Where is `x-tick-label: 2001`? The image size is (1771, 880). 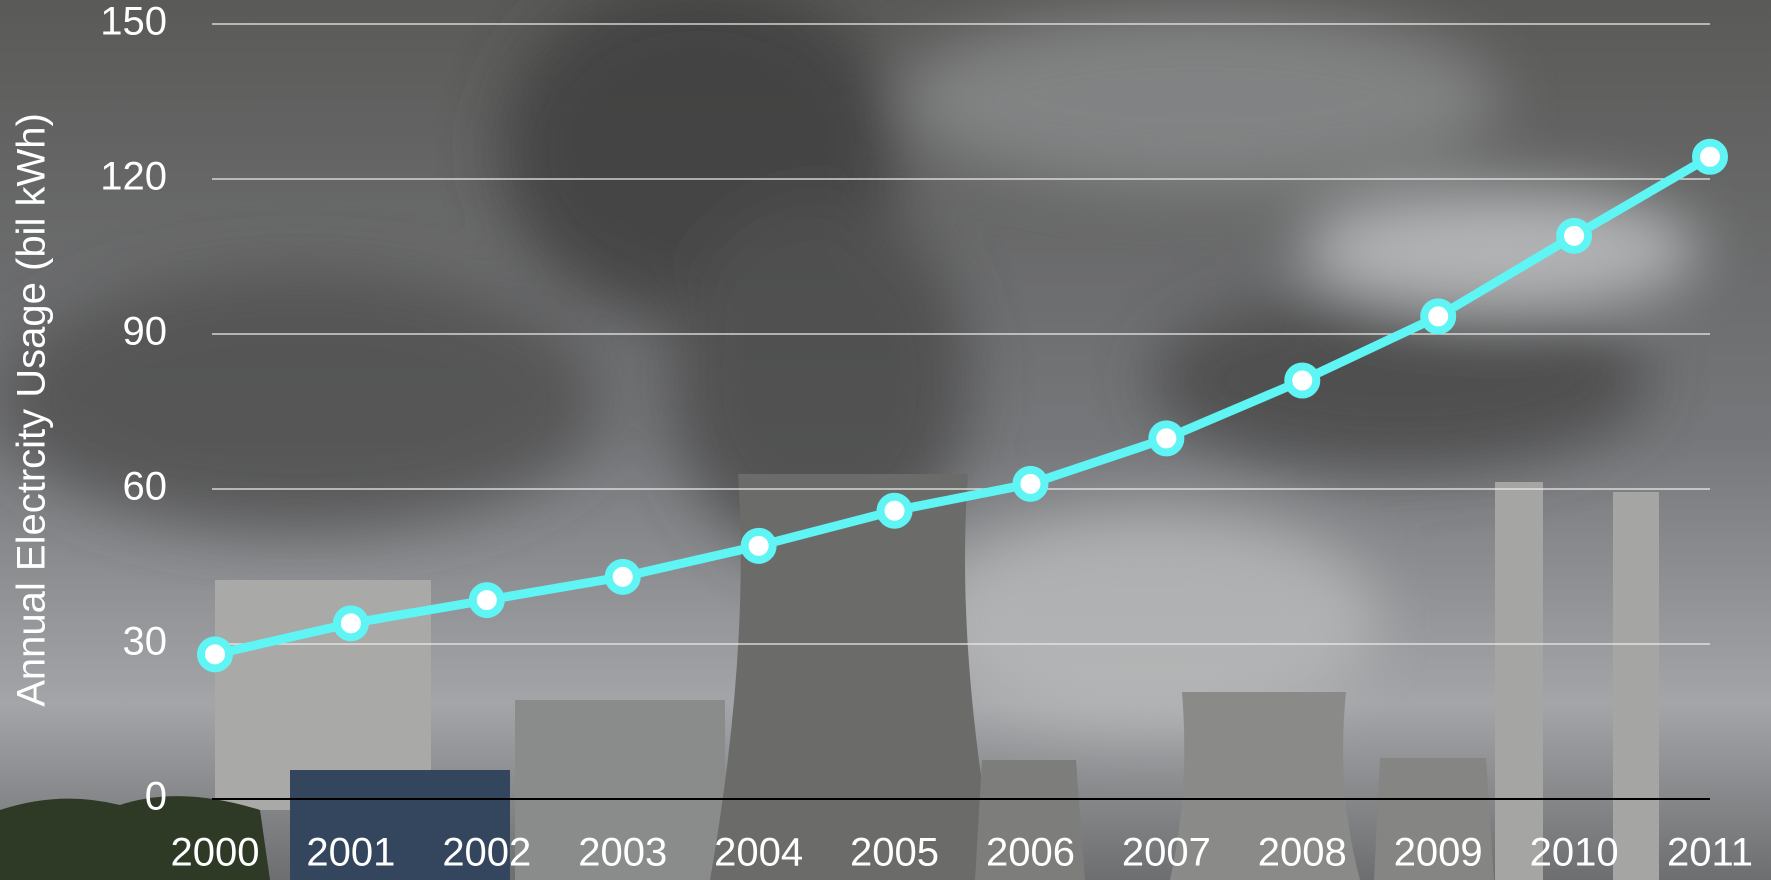
x-tick-label: 2001 is located at coordinates (350, 853).